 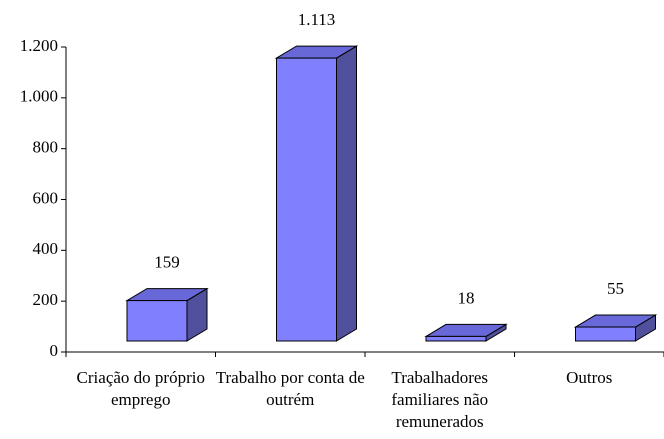 I want to click on y-tick-label: 200, so click(x=46, y=299).